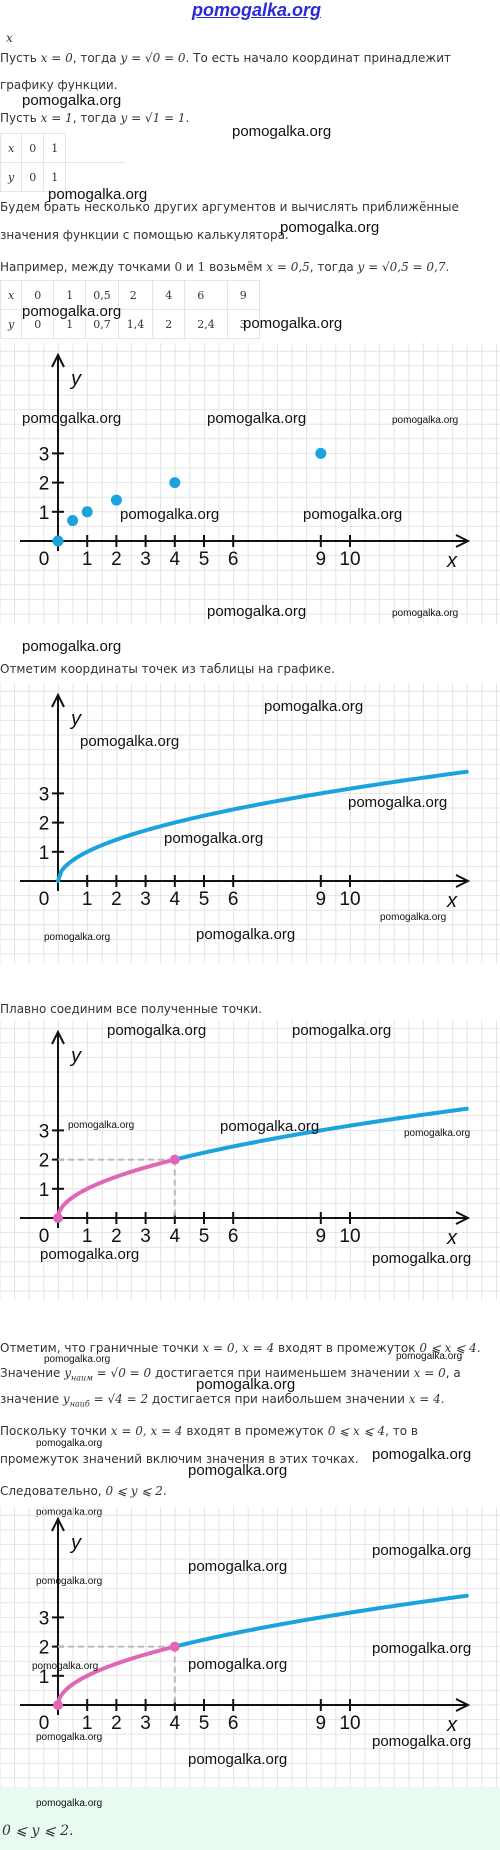 This screenshot has height=1850, width=500. Describe the element at coordinates (169, 295) in the screenshot. I see `table-cell: 4` at that location.